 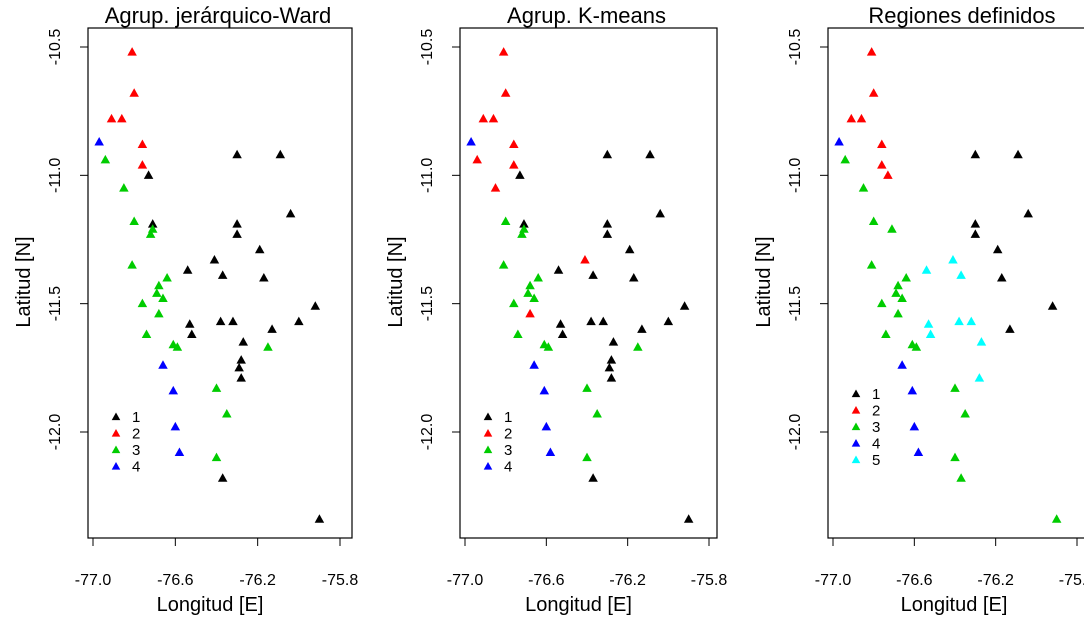 I want to click on x-axis-label: Longitud [E], so click(x=954, y=605).